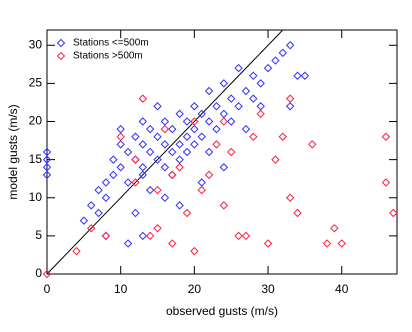 The height and width of the screenshot is (332, 412). Describe the element at coordinates (36, 159) in the screenshot. I see `y-tick-label: 15` at that location.